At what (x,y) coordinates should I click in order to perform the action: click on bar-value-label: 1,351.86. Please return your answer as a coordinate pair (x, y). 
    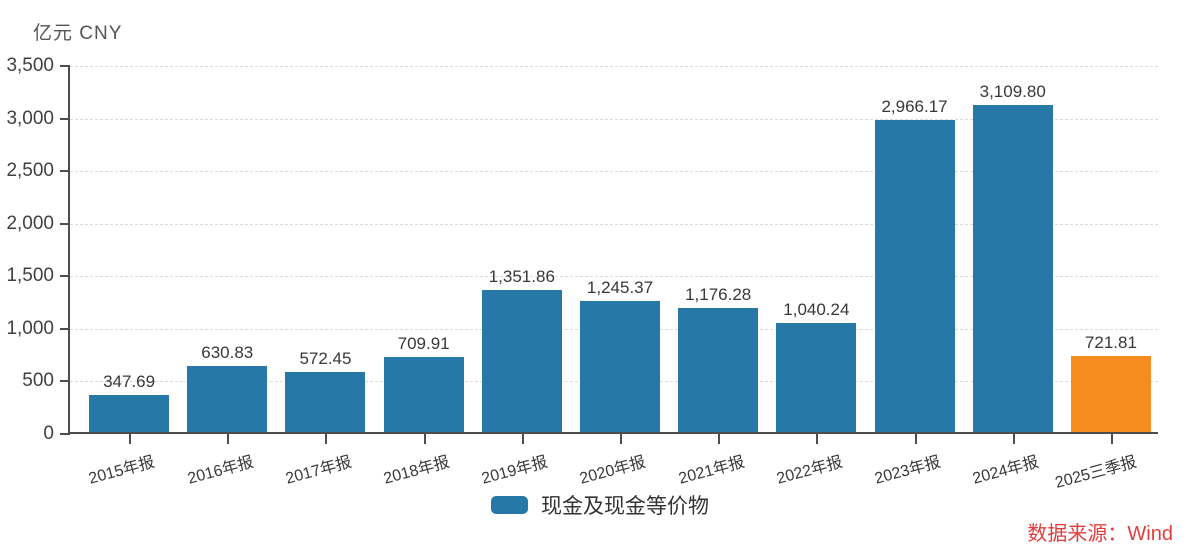
    Looking at the image, I should click on (521, 276).